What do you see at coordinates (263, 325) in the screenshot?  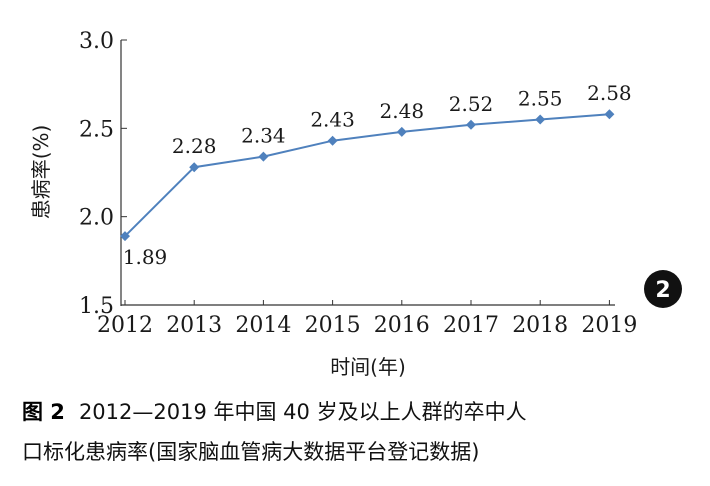 I see `x-tick-label: 2014` at bounding box center [263, 325].